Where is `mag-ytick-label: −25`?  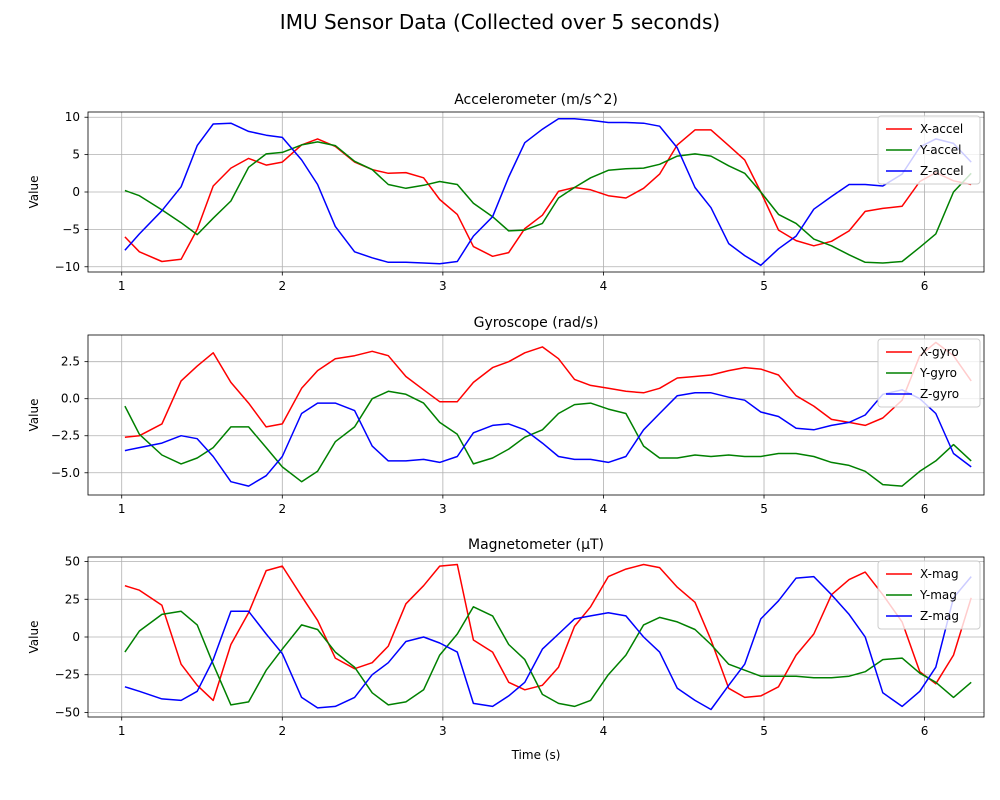
mag-ytick-label: −25 is located at coordinates (67, 675).